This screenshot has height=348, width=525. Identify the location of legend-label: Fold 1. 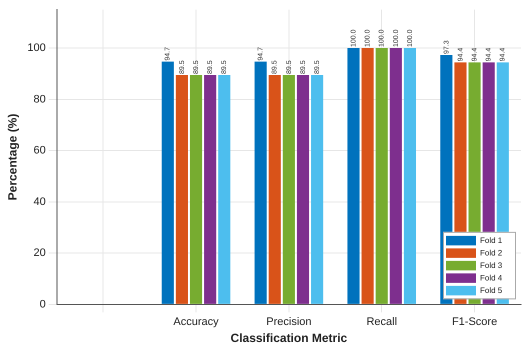
(491, 240).